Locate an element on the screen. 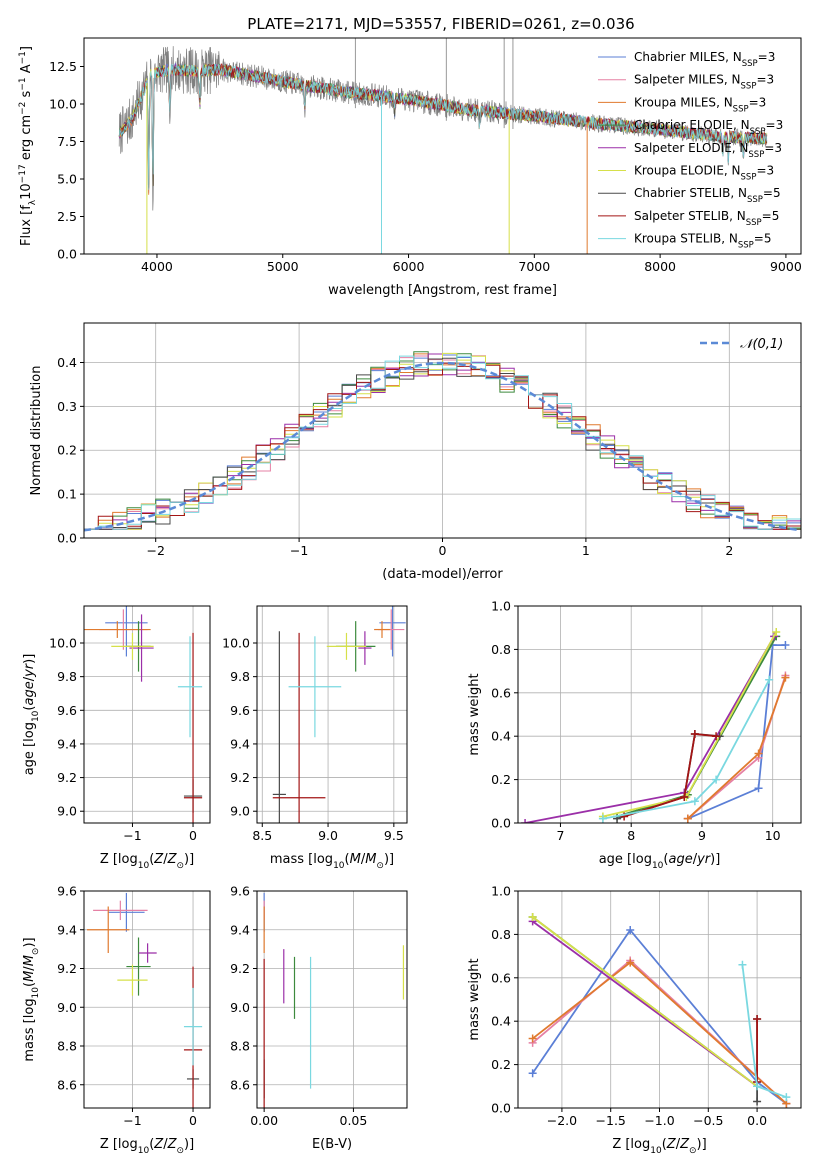  legend-entry: Kroupa MILES, NSSP=3 is located at coordinates (700, 104).